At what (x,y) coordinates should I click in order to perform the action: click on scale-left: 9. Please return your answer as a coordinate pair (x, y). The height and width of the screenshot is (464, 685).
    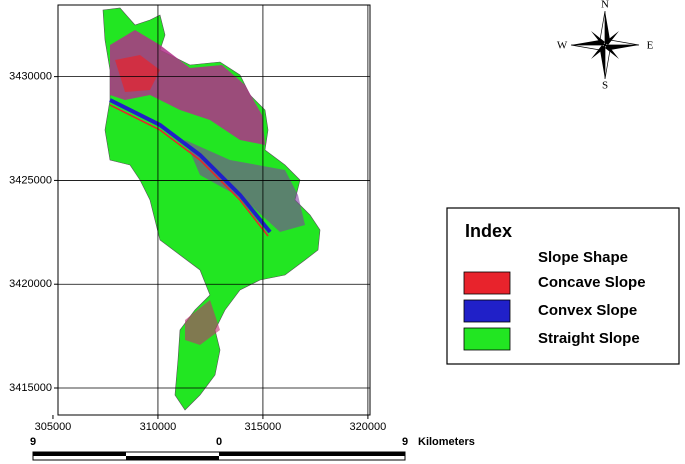
    Looking at the image, I should click on (33, 442).